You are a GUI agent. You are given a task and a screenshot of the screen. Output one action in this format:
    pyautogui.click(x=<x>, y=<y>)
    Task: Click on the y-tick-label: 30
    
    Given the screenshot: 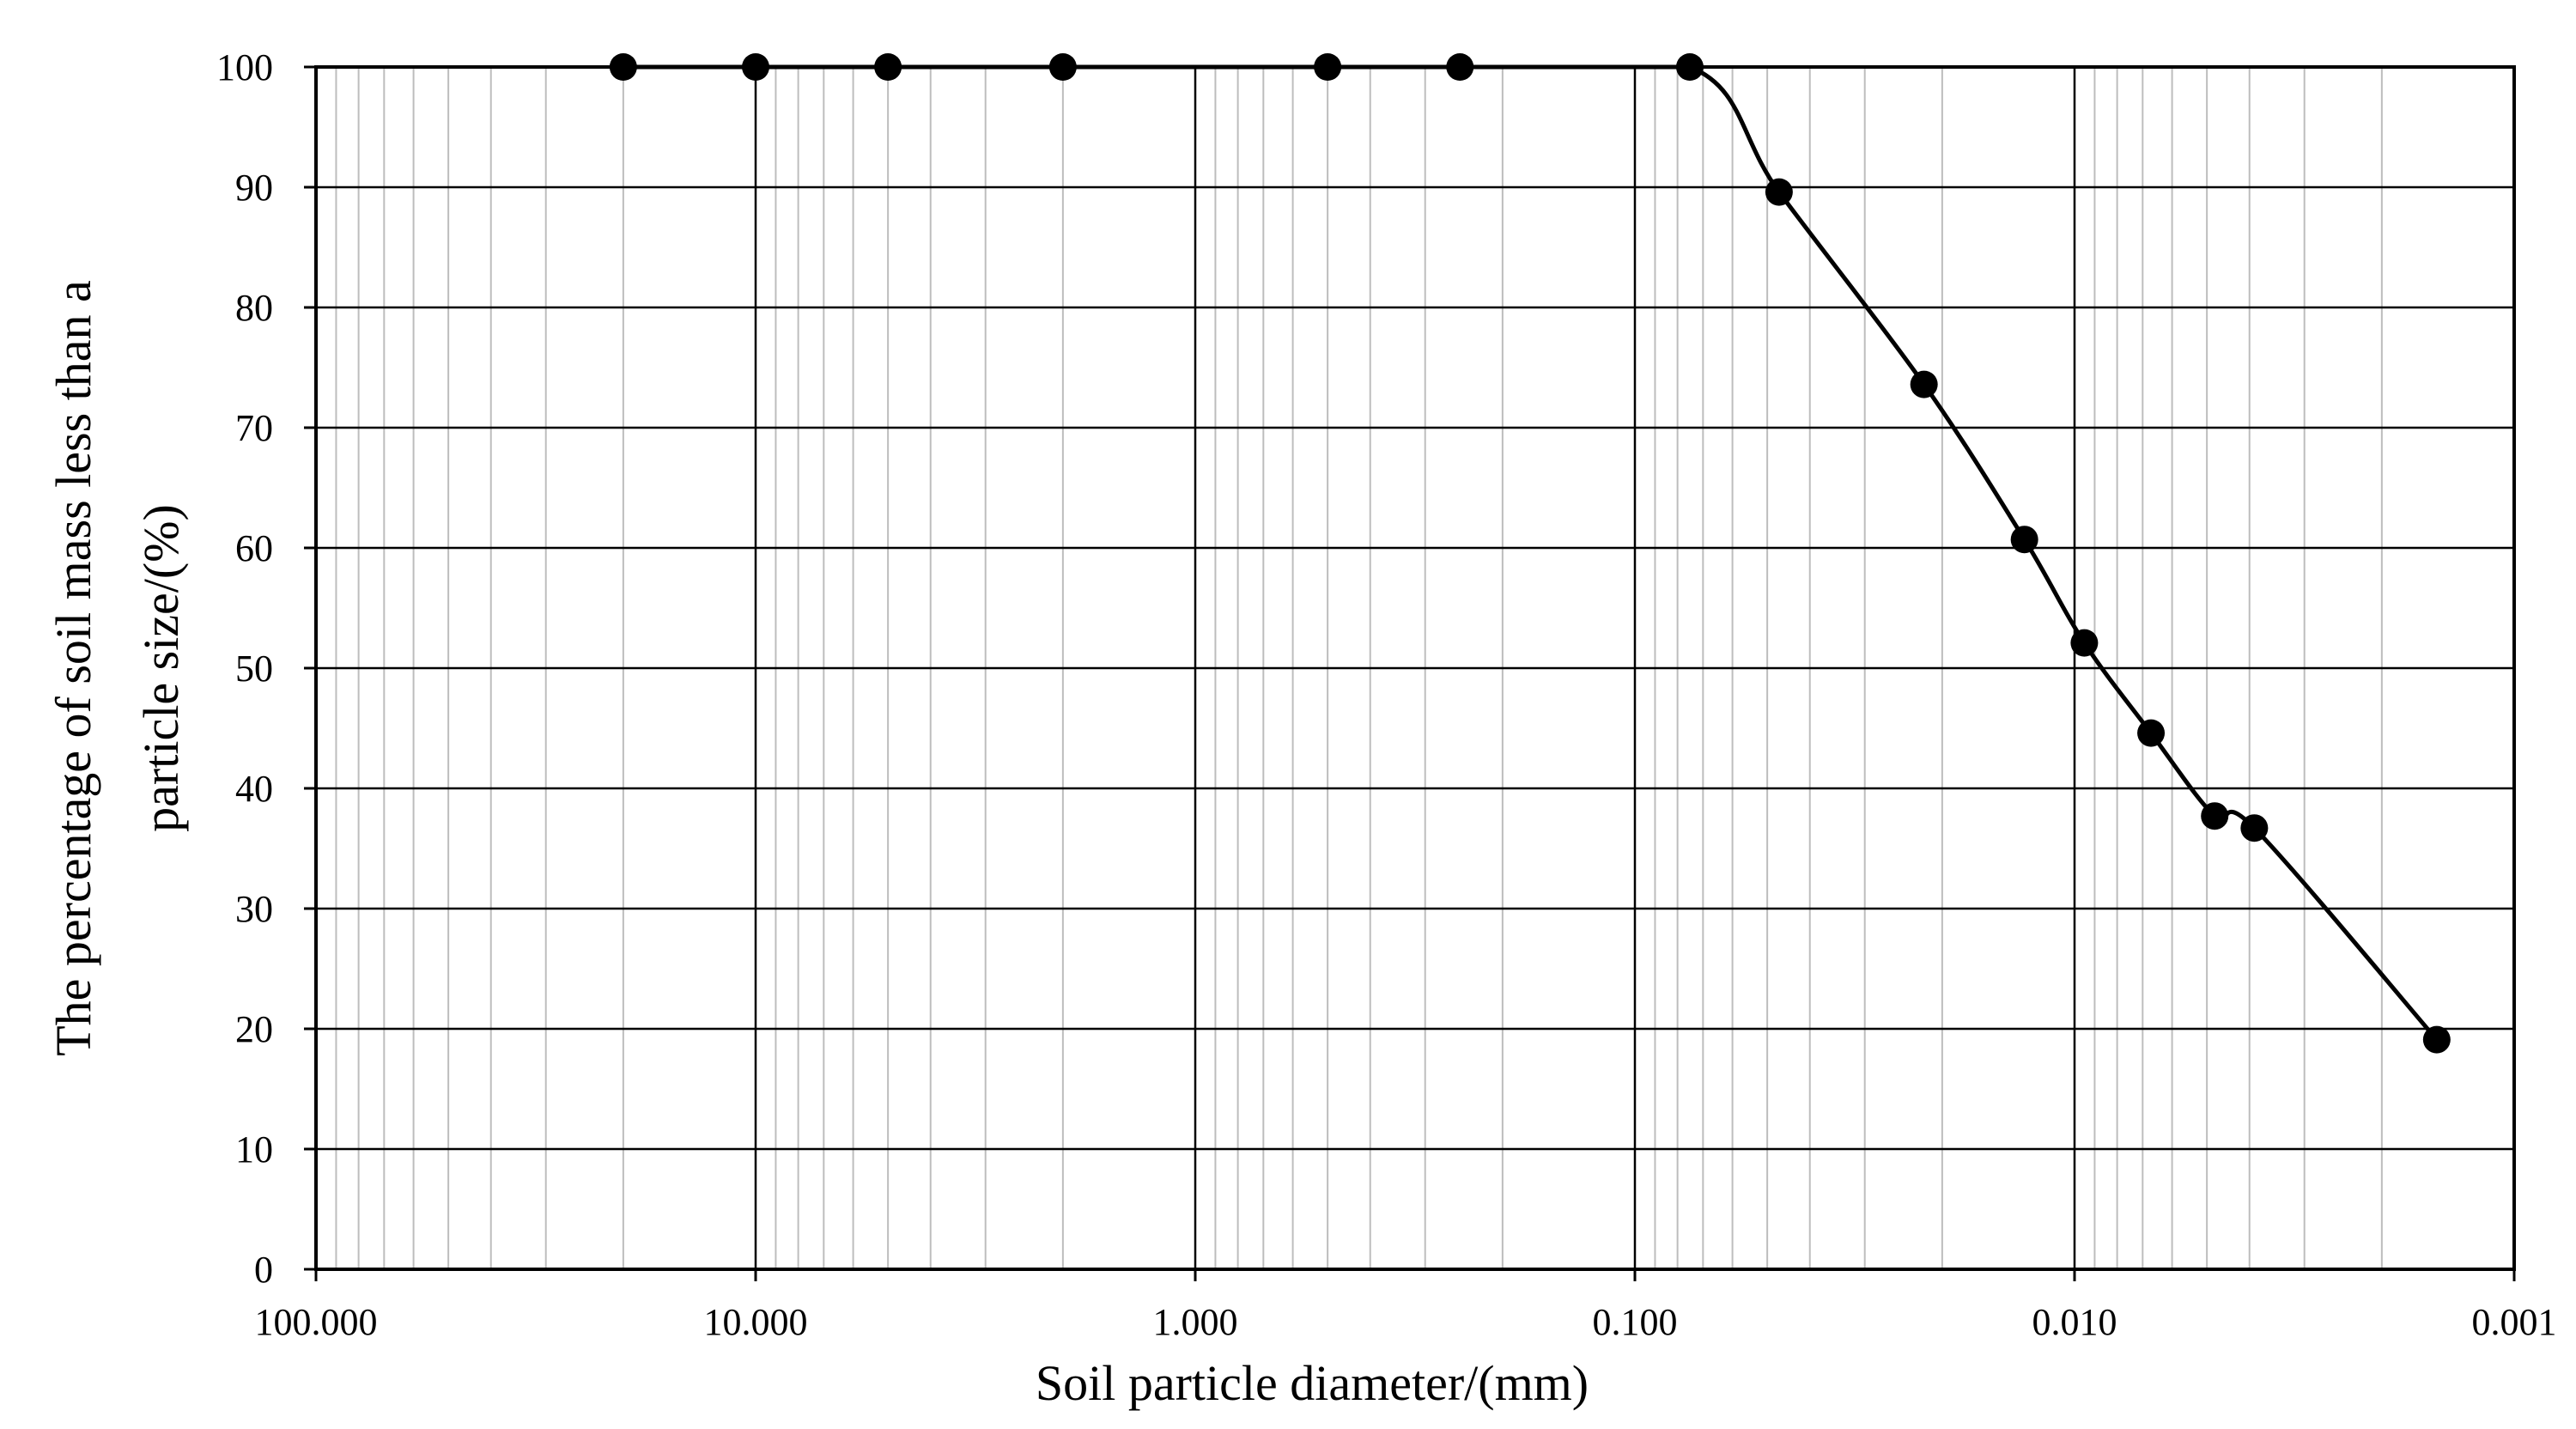 What is the action you would take?
    pyautogui.click(x=254, y=909)
    